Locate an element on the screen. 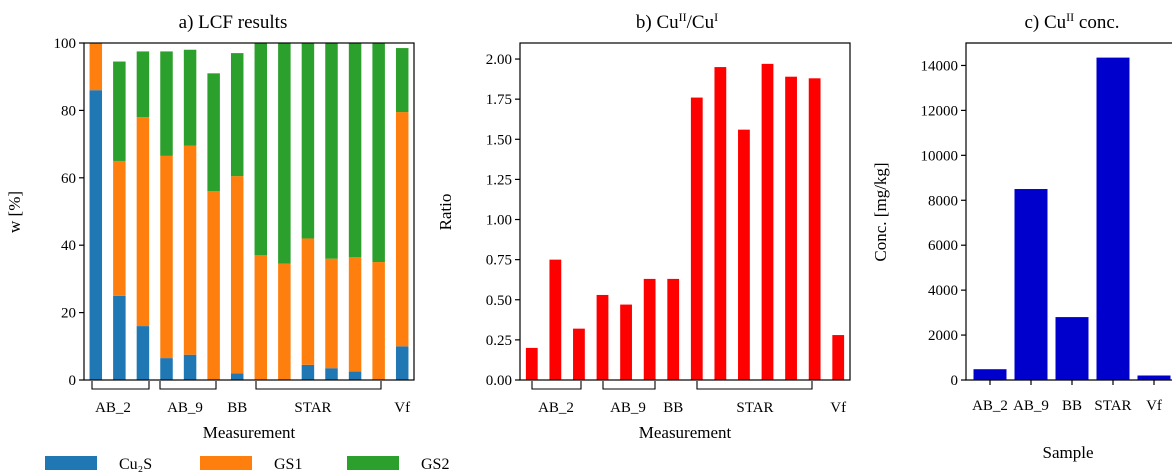  y-tick-label: 4000 is located at coordinates (943, 291).